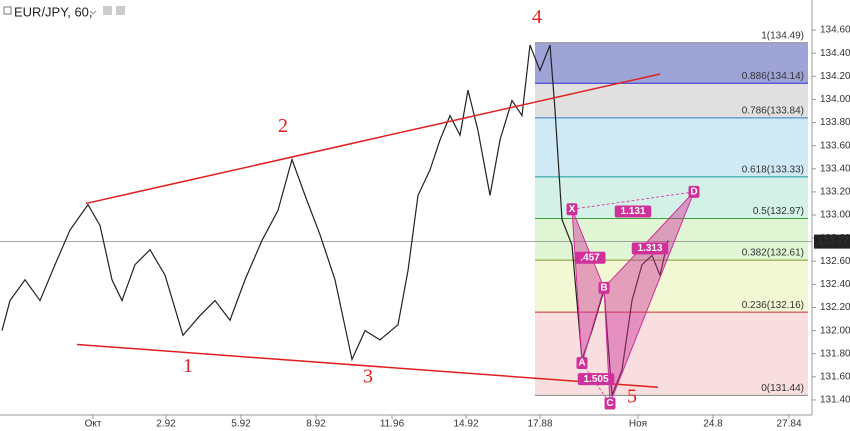 This screenshot has width=850, height=431. What do you see at coordinates (835, 76) in the screenshot?
I see `y-tick-label: 134.20` at bounding box center [835, 76].